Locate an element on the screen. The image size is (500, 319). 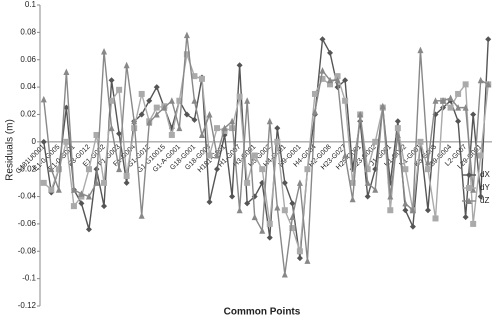
legend-label: dX is located at coordinates (485, 174).